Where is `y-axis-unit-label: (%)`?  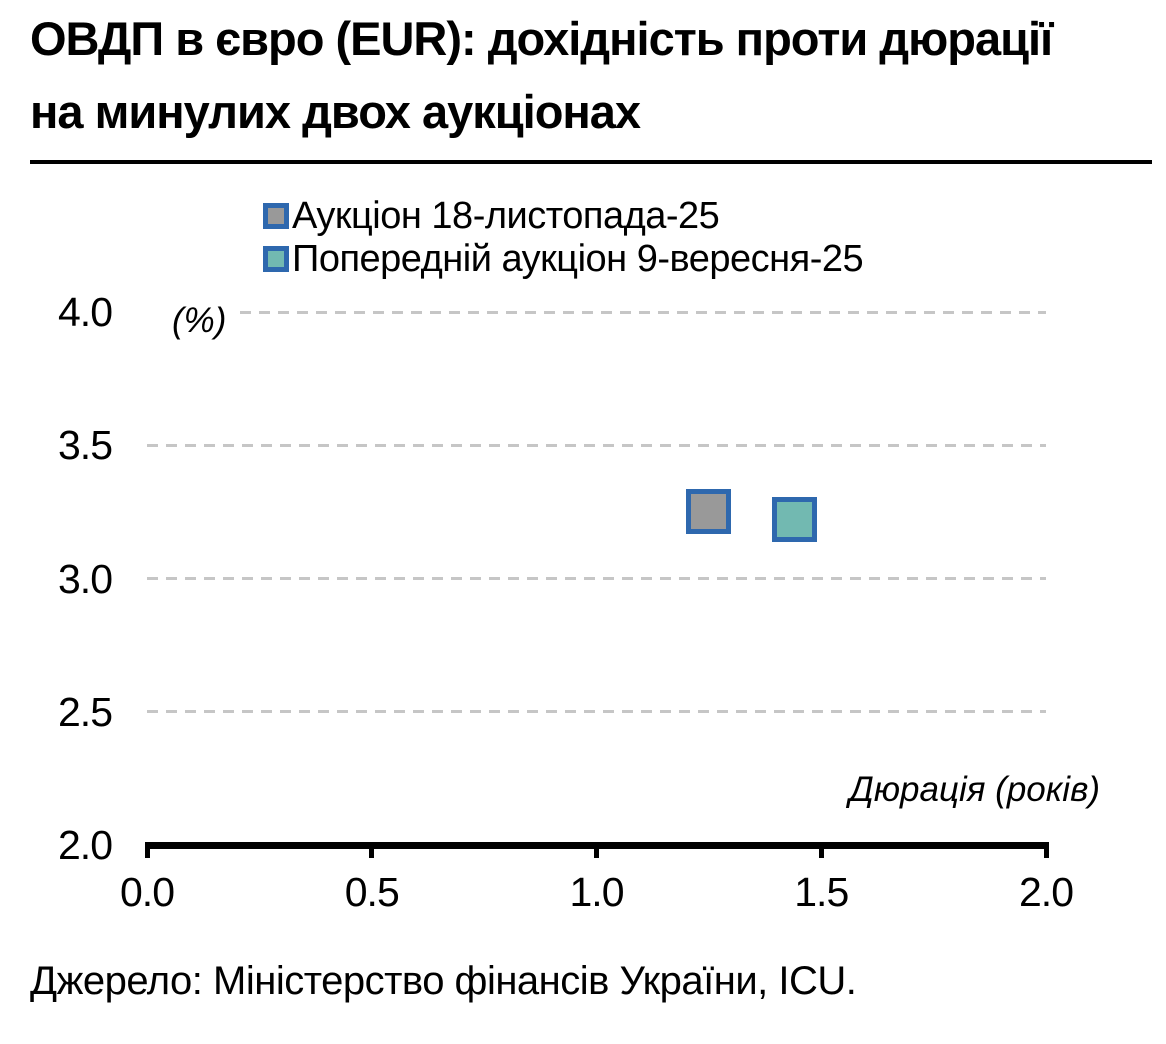 y-axis-unit-label: (%) is located at coordinates (199, 320).